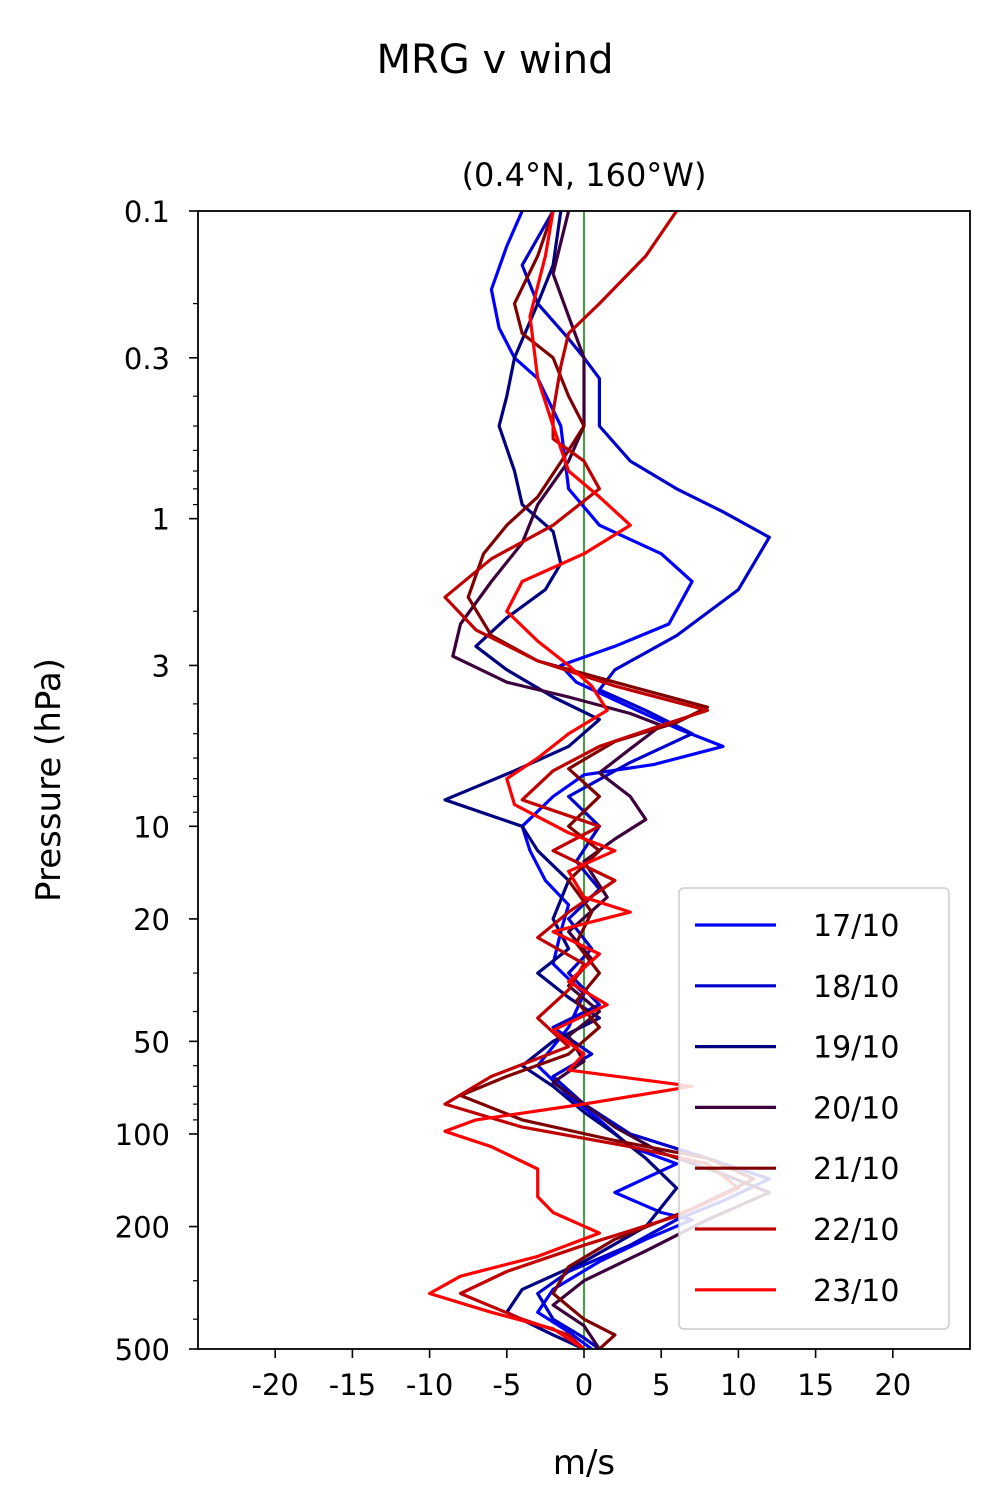 The image size is (990, 1500). I want to click on chart-suptitle: MRG v wind, so click(495, 60).